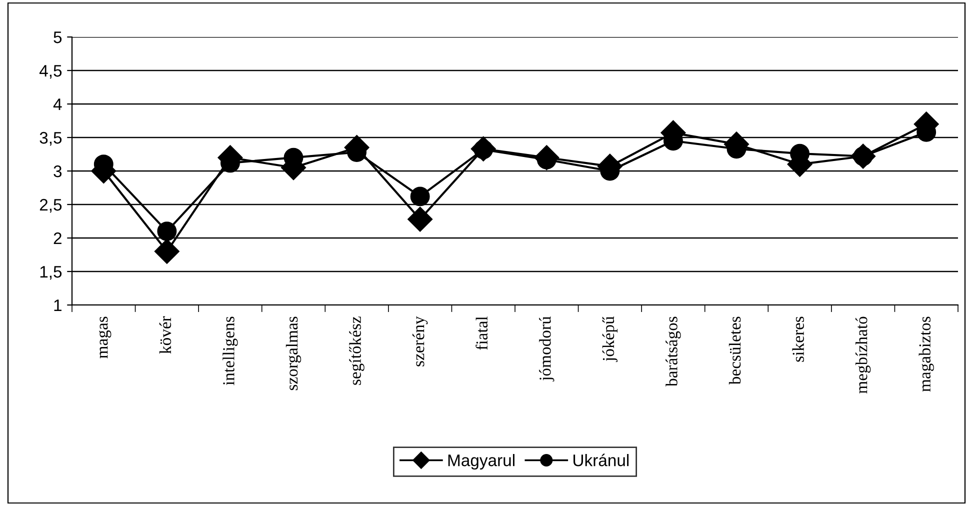 The width and height of the screenshot is (973, 506). I want to click on x-tick-label: magabiztos, so click(926, 354).